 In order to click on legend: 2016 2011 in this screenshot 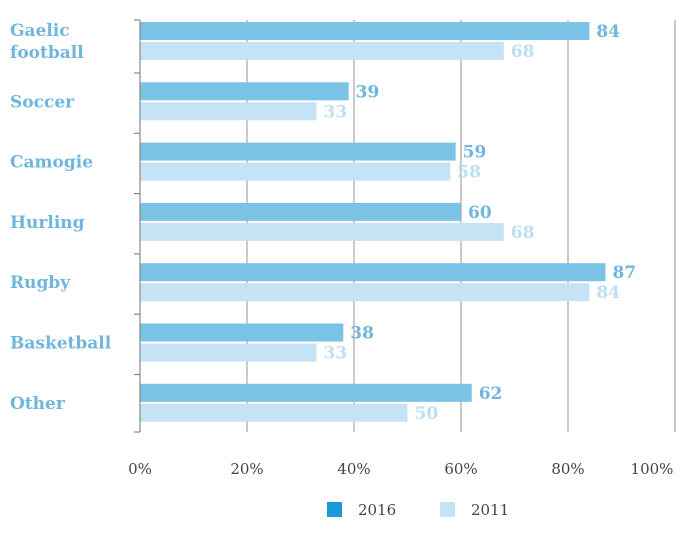, I will do `click(418, 510)`.